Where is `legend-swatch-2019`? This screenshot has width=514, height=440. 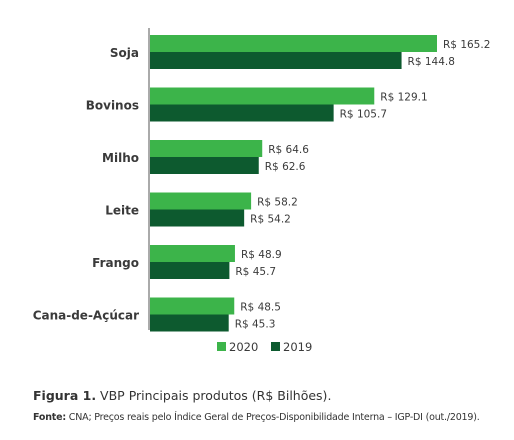
legend-swatch-2019 is located at coordinates (275, 346).